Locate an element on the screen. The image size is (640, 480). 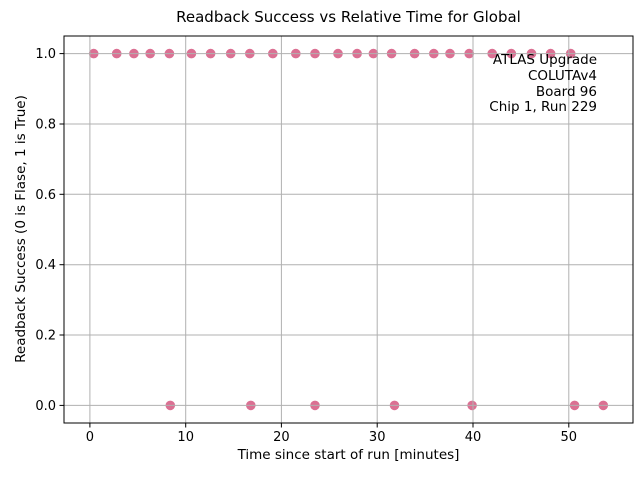
annotation-line: Board 96 is located at coordinates (566, 91).